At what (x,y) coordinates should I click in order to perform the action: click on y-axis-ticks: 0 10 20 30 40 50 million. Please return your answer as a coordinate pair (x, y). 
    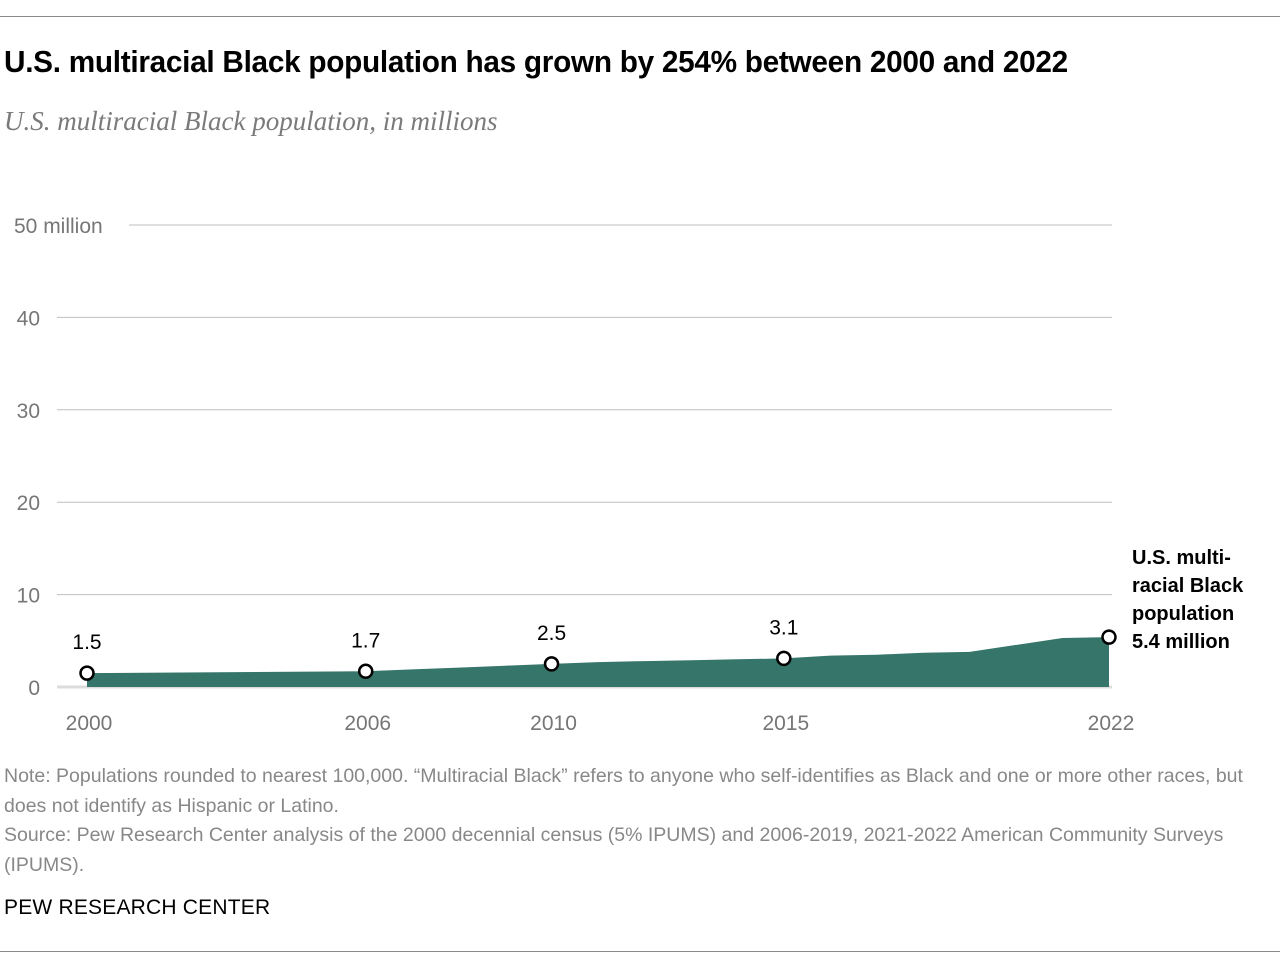
    Looking at the image, I should click on (58, 457).